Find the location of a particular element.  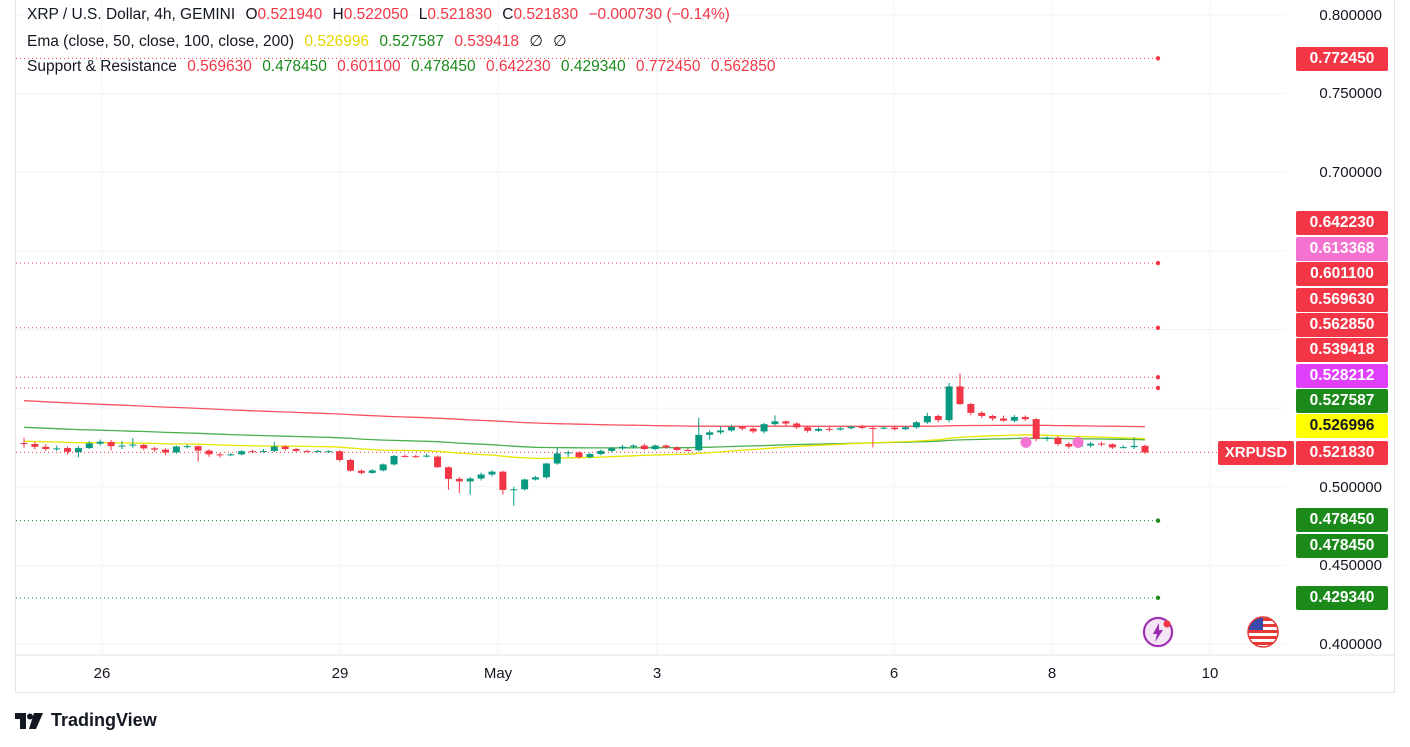

cross-marker is located at coordinates (1078, 442).